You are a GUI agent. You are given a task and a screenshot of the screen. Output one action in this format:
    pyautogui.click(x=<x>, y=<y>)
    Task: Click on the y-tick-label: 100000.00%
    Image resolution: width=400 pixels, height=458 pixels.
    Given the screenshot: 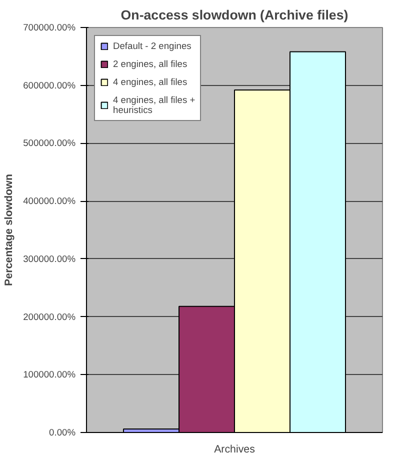 What is the action you would take?
    pyautogui.click(x=49, y=375)
    